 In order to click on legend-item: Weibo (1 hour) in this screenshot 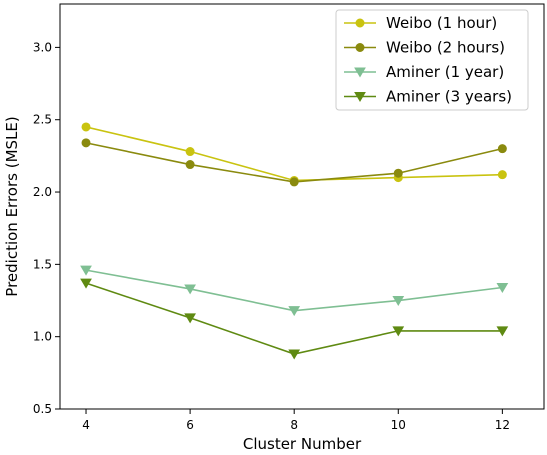, I will do `click(420, 23)`.